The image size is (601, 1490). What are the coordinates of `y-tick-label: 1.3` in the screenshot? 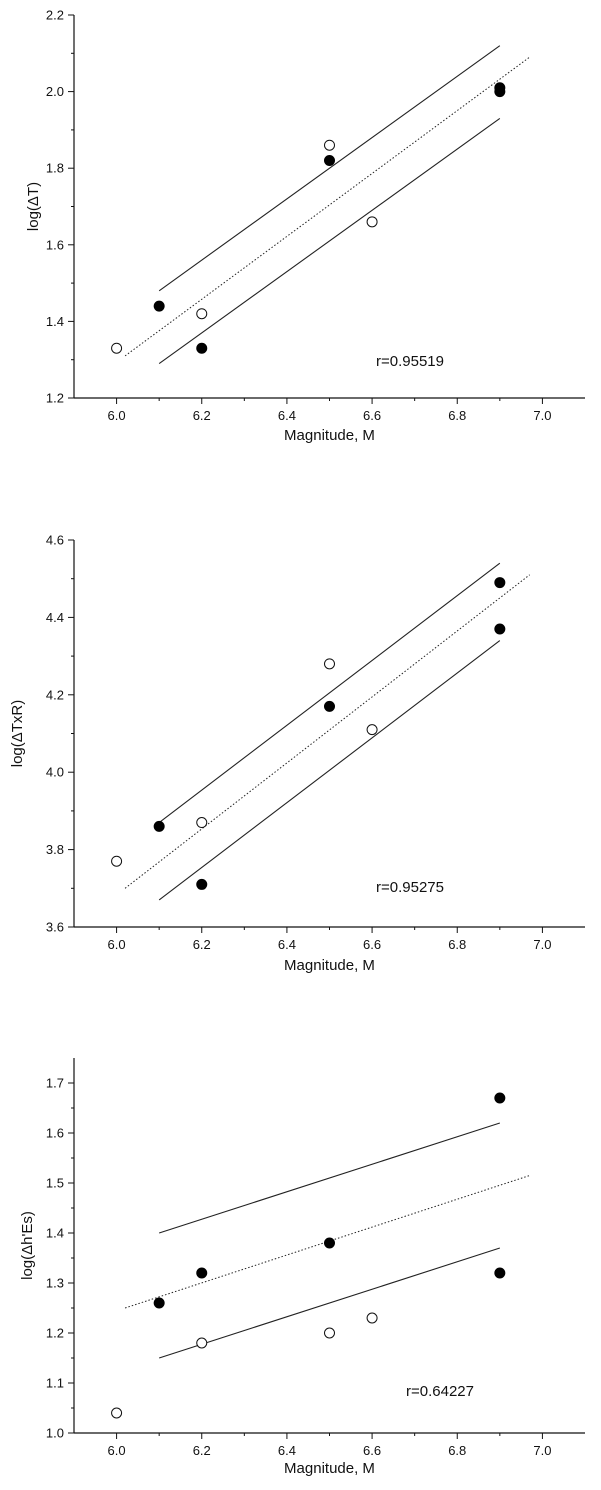 It's located at (55, 1283).